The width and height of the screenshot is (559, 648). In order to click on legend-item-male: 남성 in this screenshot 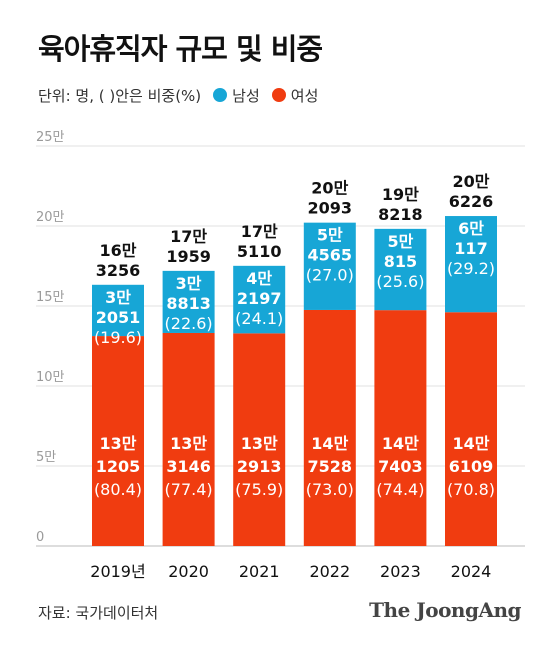, I will do `click(236, 95)`.